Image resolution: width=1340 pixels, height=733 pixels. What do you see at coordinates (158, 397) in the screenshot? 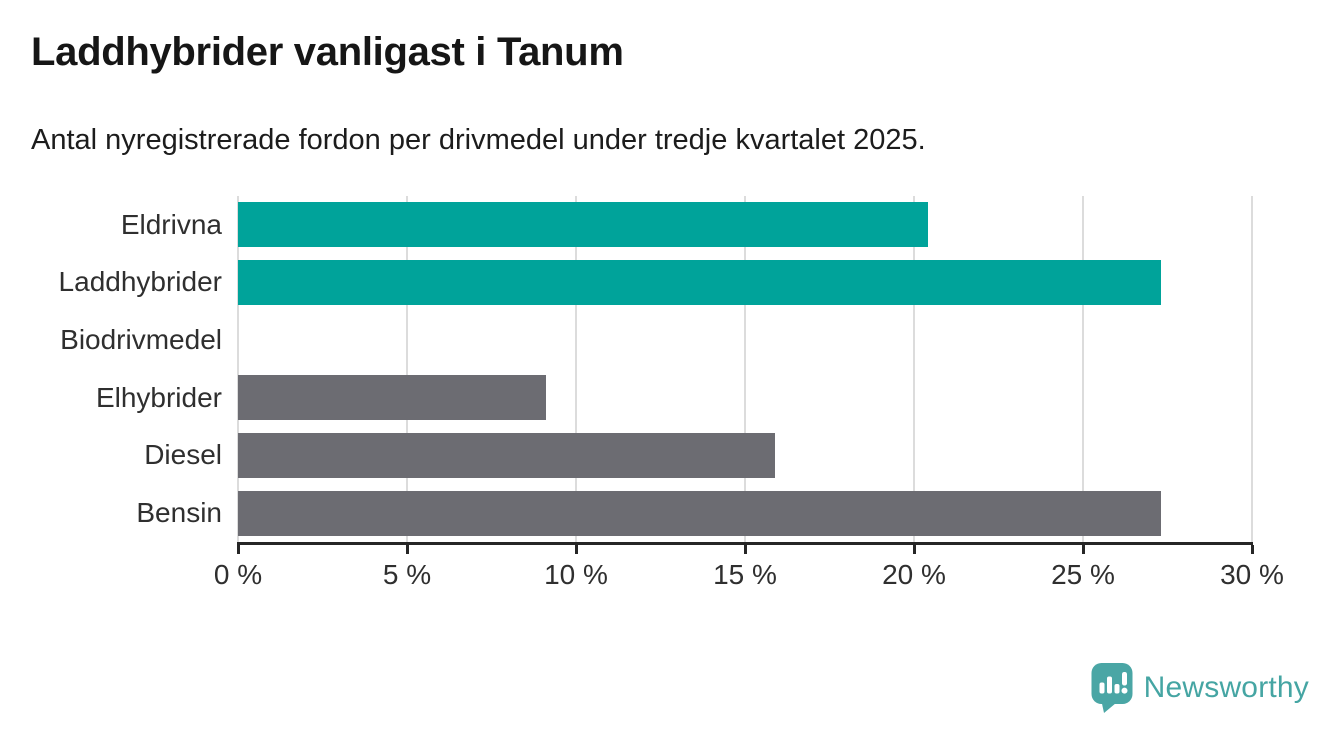
I see `category-label: Elhybrider` at bounding box center [158, 397].